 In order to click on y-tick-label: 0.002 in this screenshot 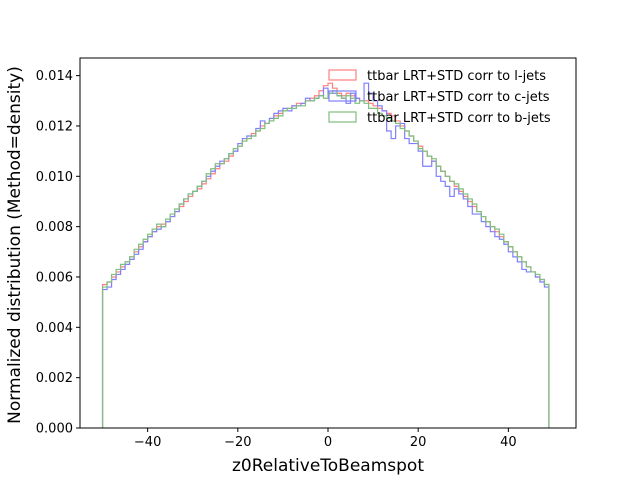, I will do `click(54, 378)`.